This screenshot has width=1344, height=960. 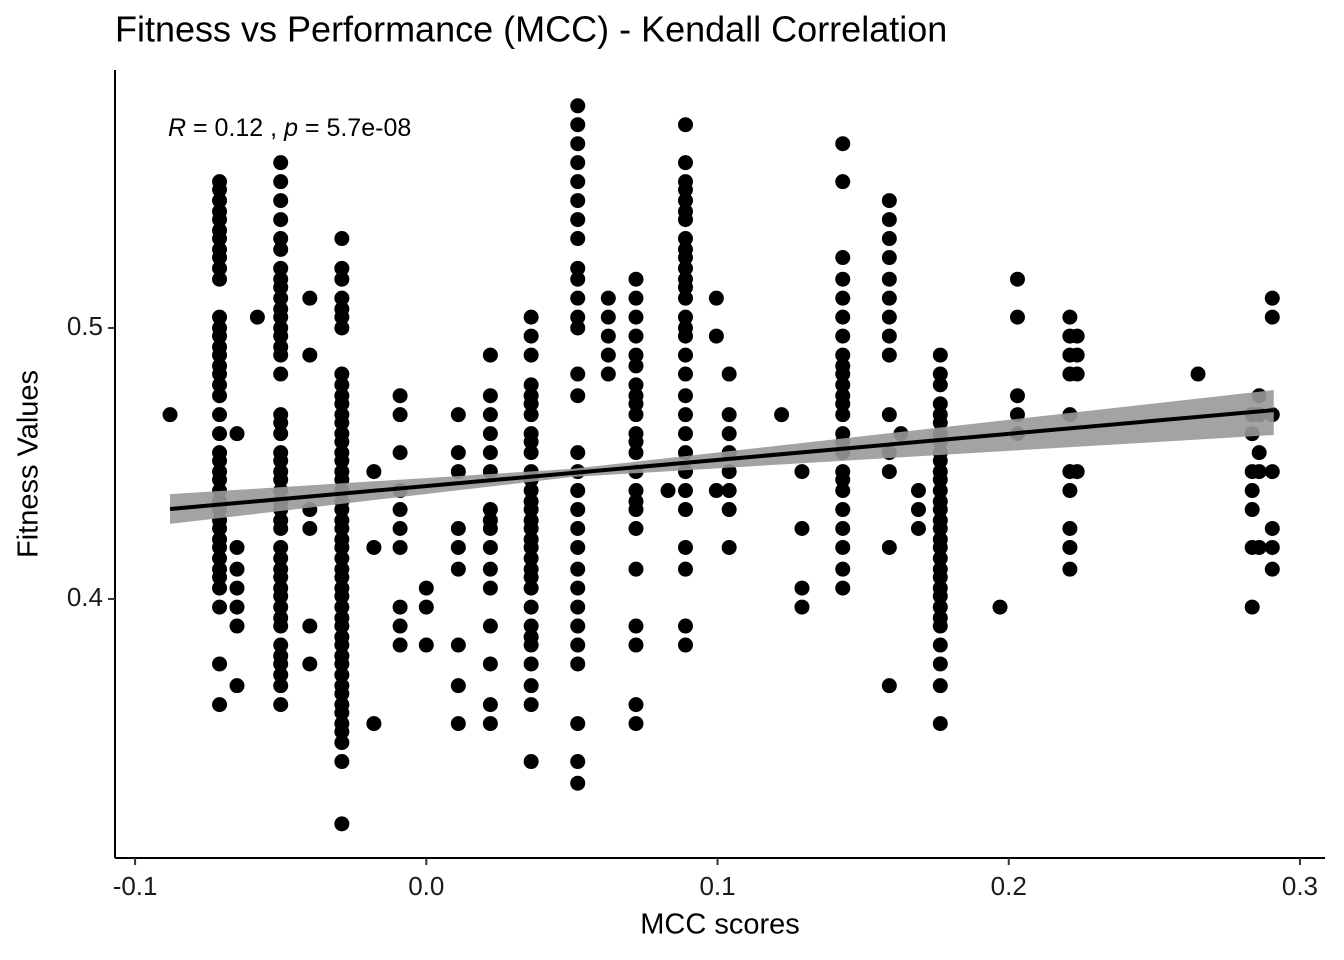 I want to click on x-tick-label: 0.1, so click(x=717, y=886).